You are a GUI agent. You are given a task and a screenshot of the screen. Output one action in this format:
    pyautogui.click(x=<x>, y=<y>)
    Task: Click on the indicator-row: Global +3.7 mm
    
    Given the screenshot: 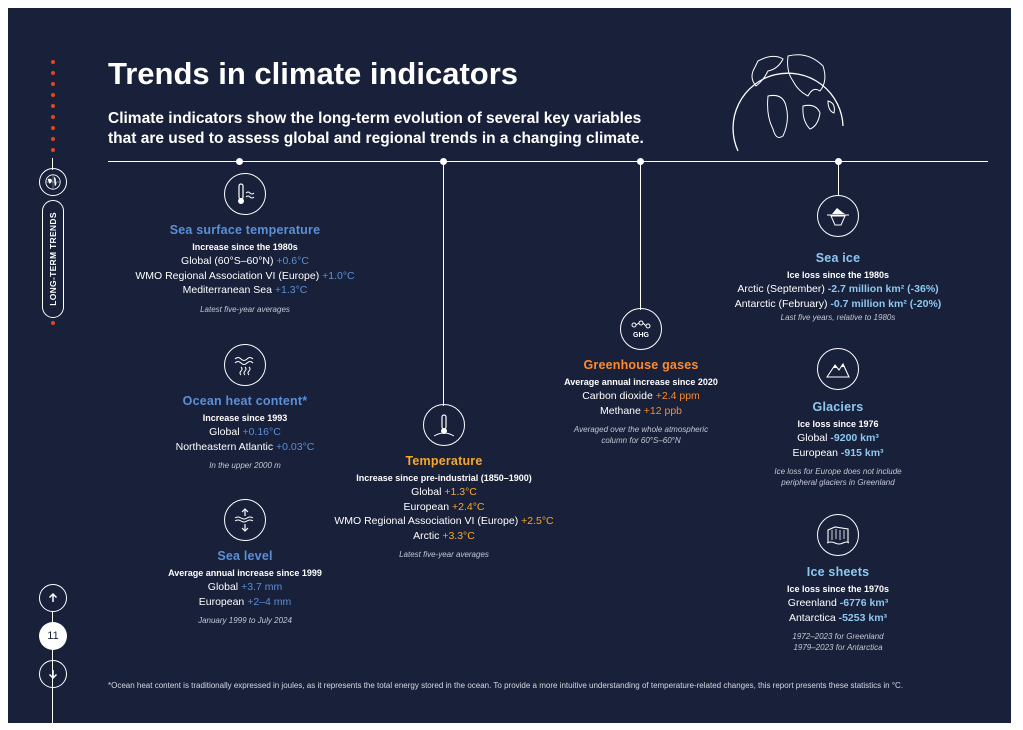 What is the action you would take?
    pyautogui.click(x=245, y=587)
    